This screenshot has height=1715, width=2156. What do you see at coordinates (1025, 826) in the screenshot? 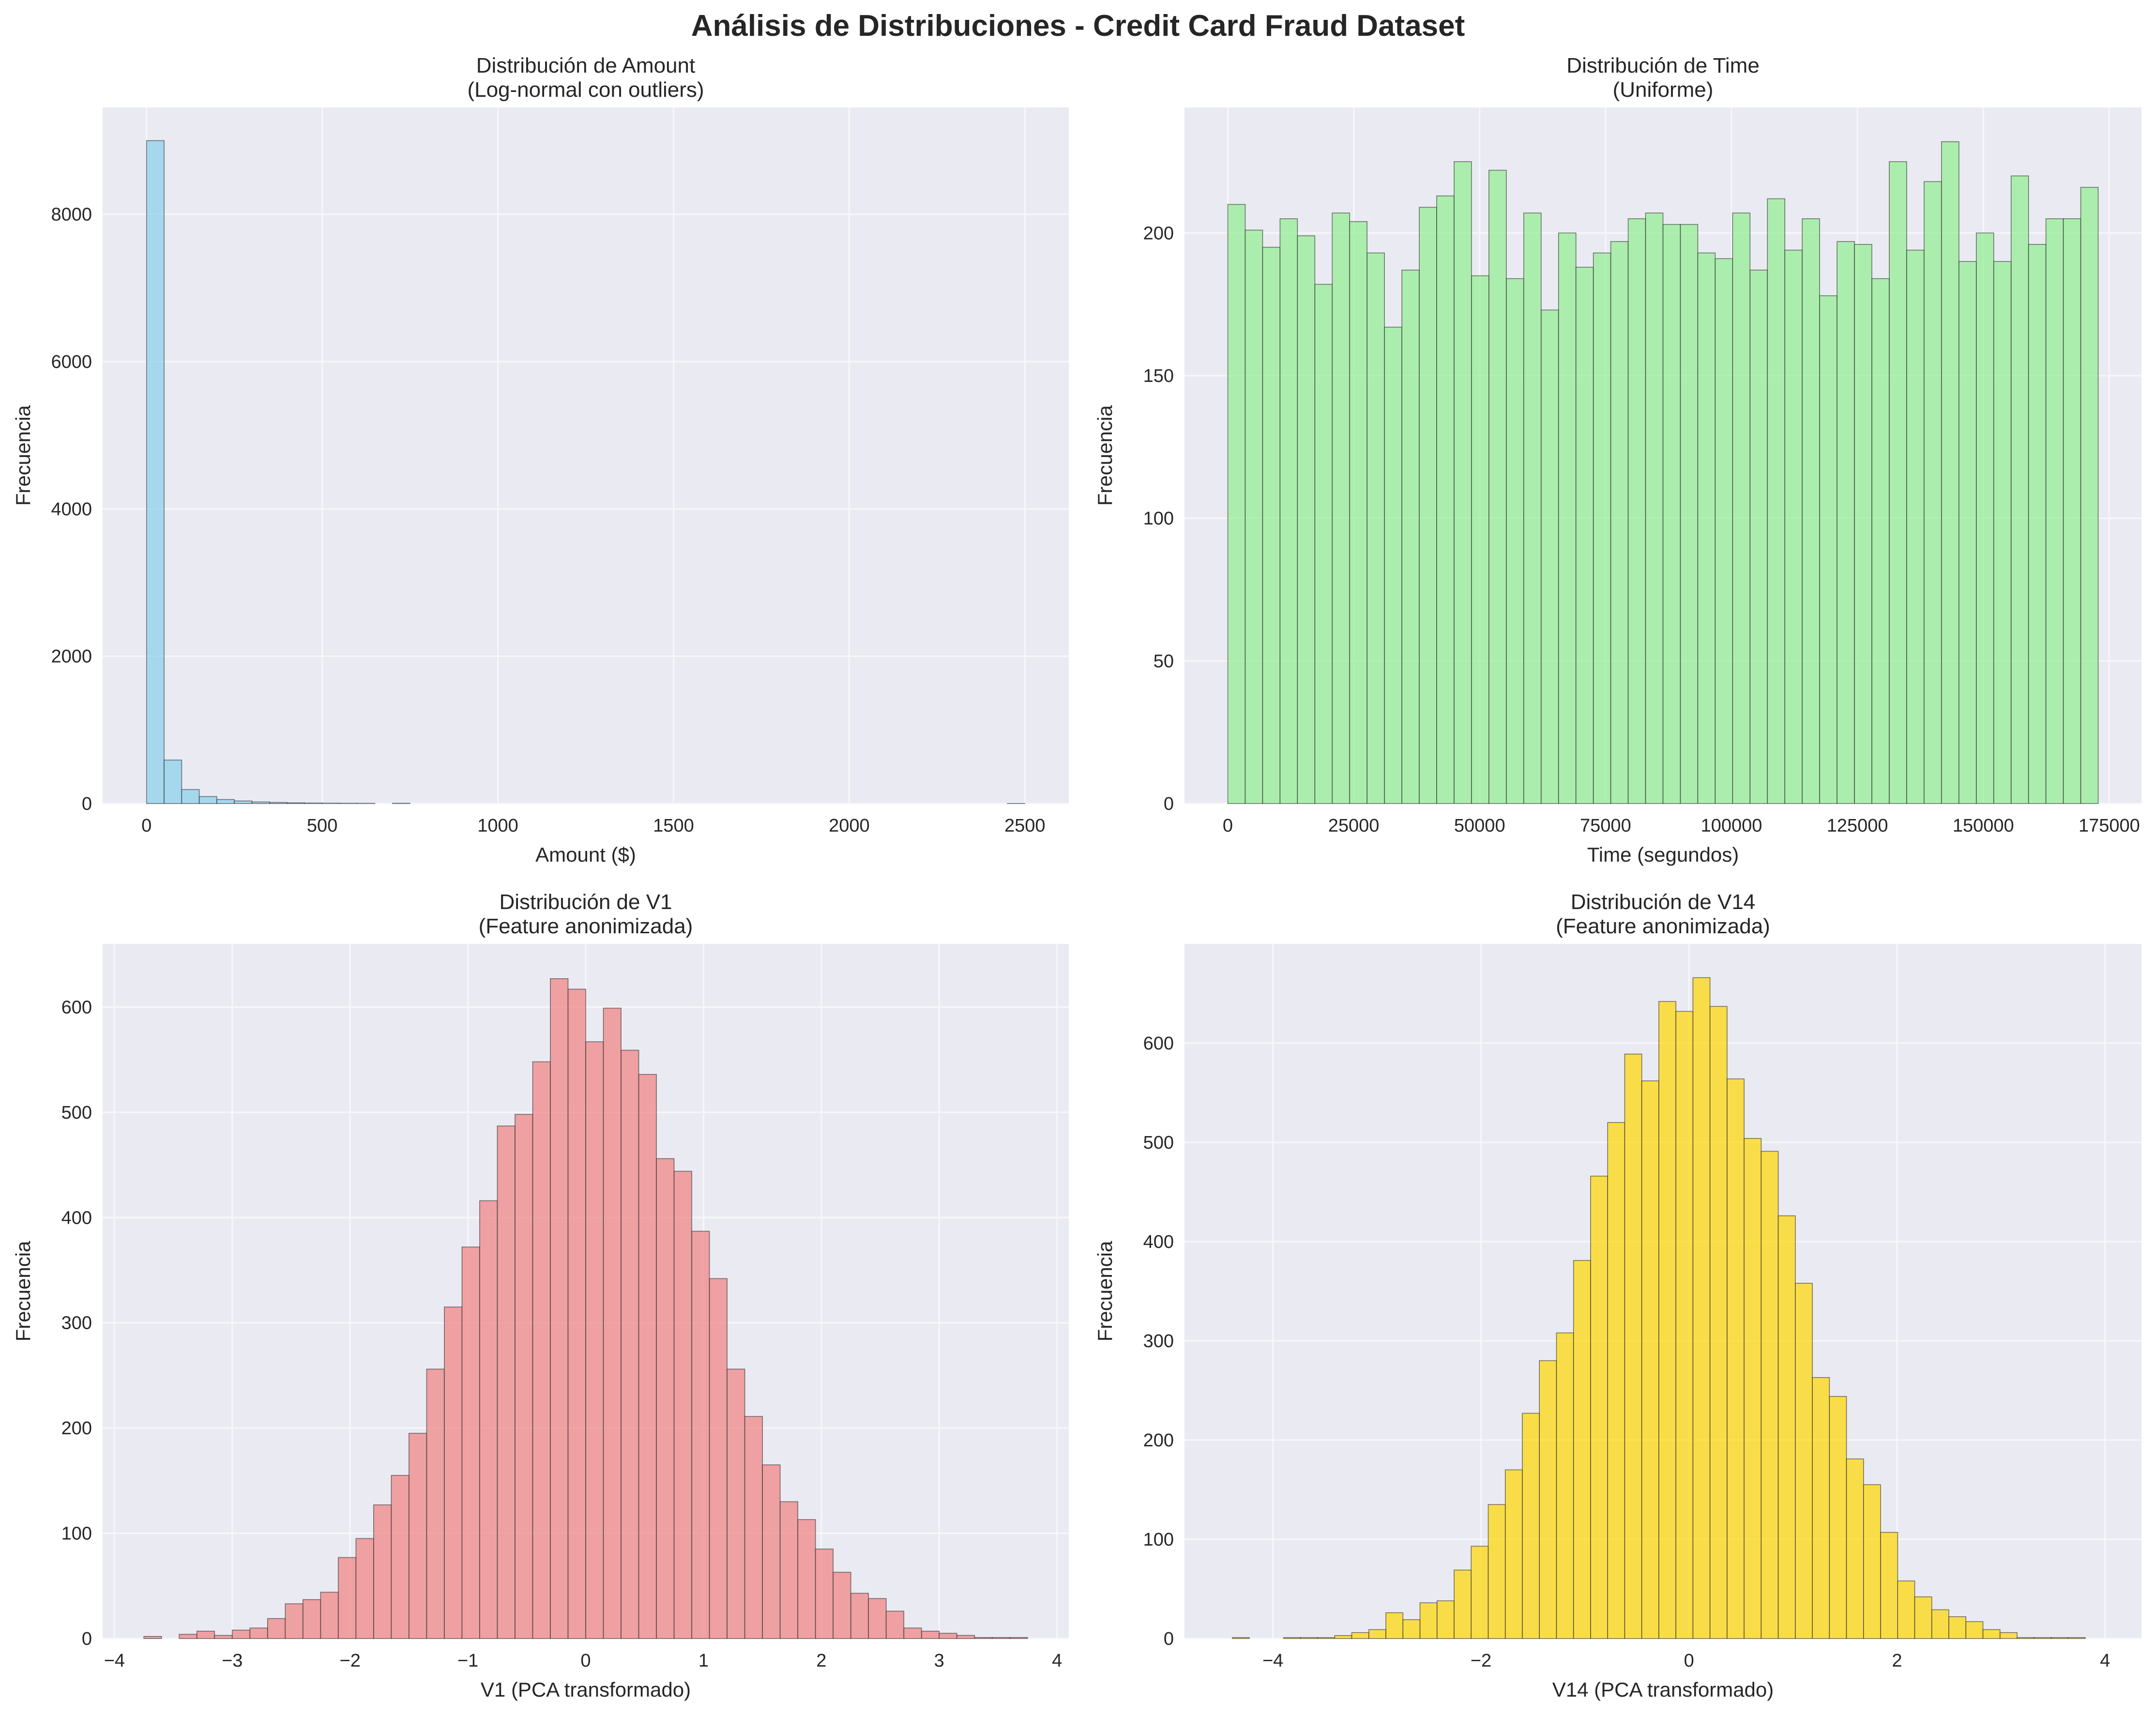
I see `amount-x-tick-label: 2500` at bounding box center [1025, 826].